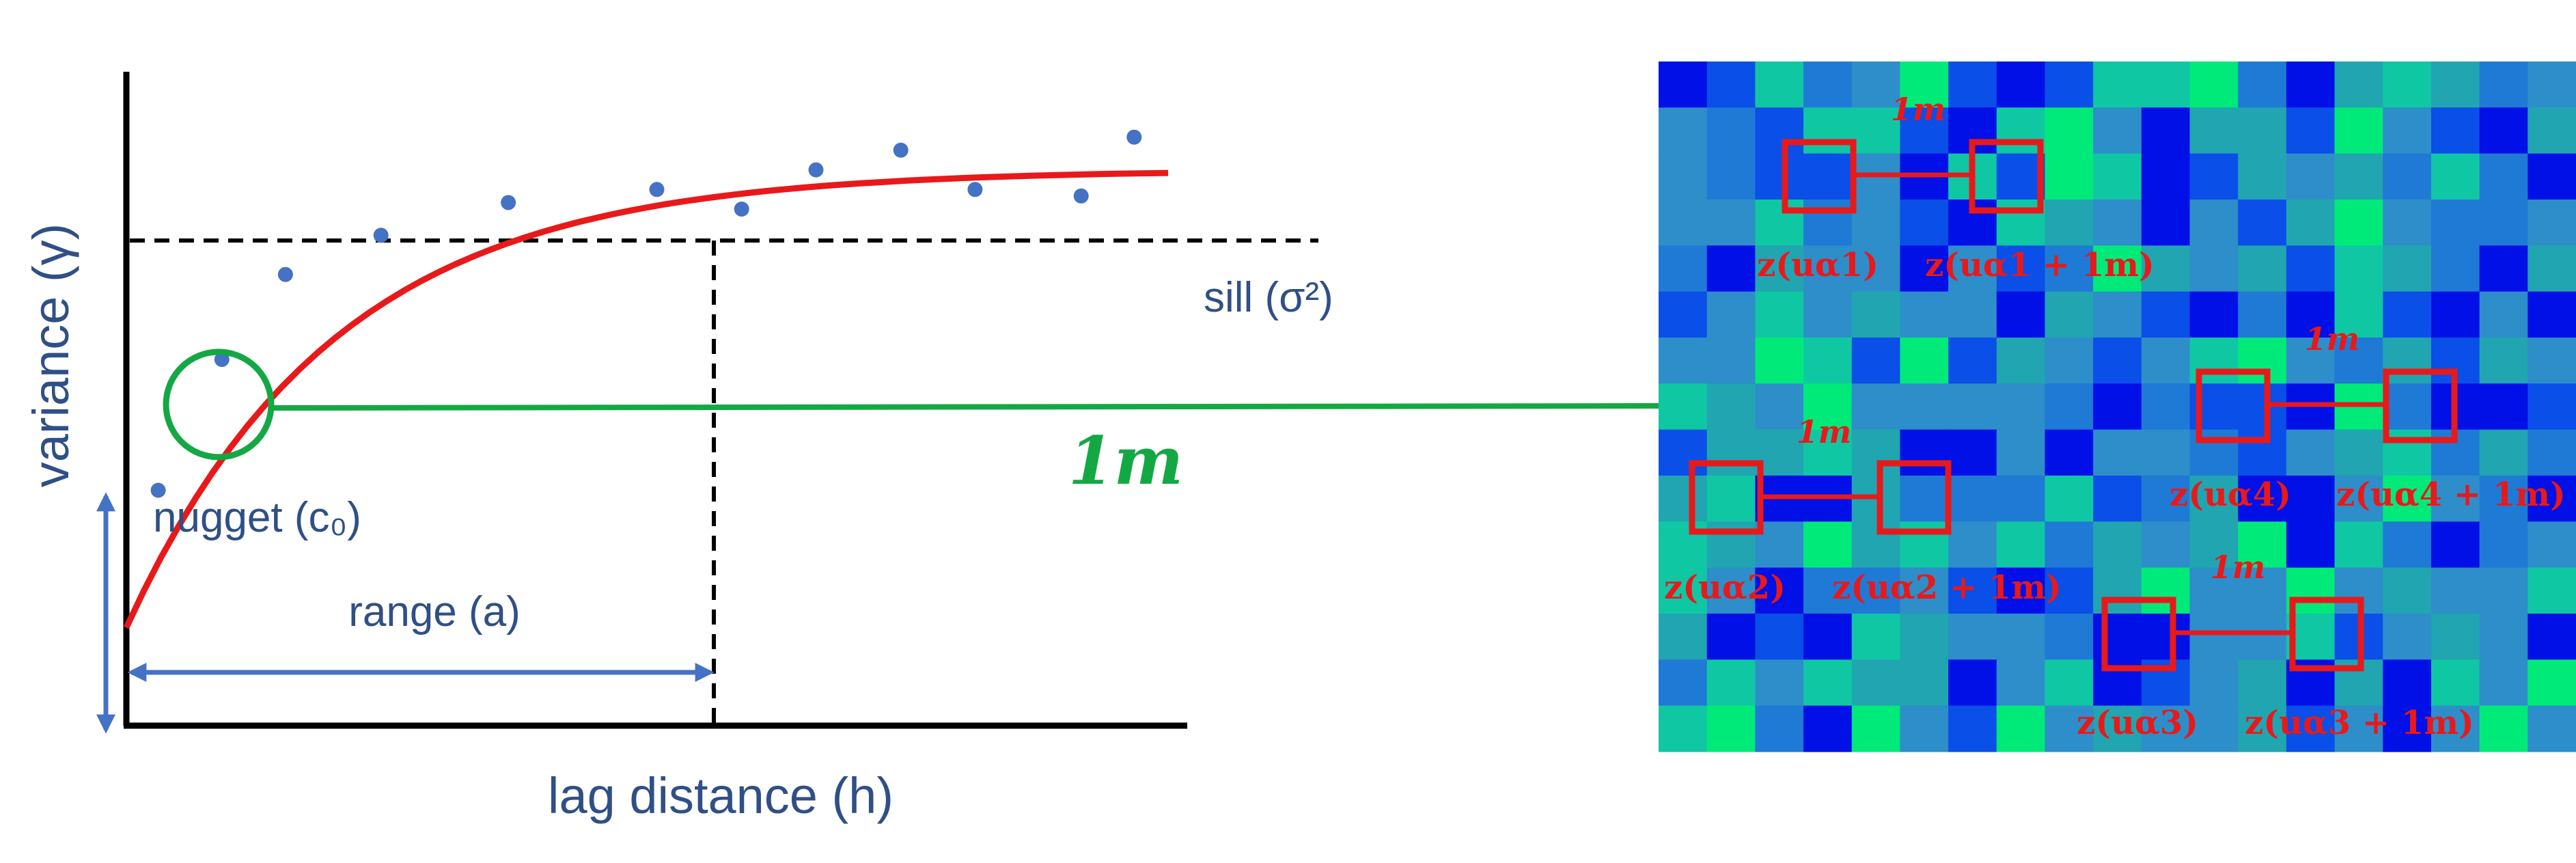  I want to click on y-axis-label: variance (γ), so click(51, 355).